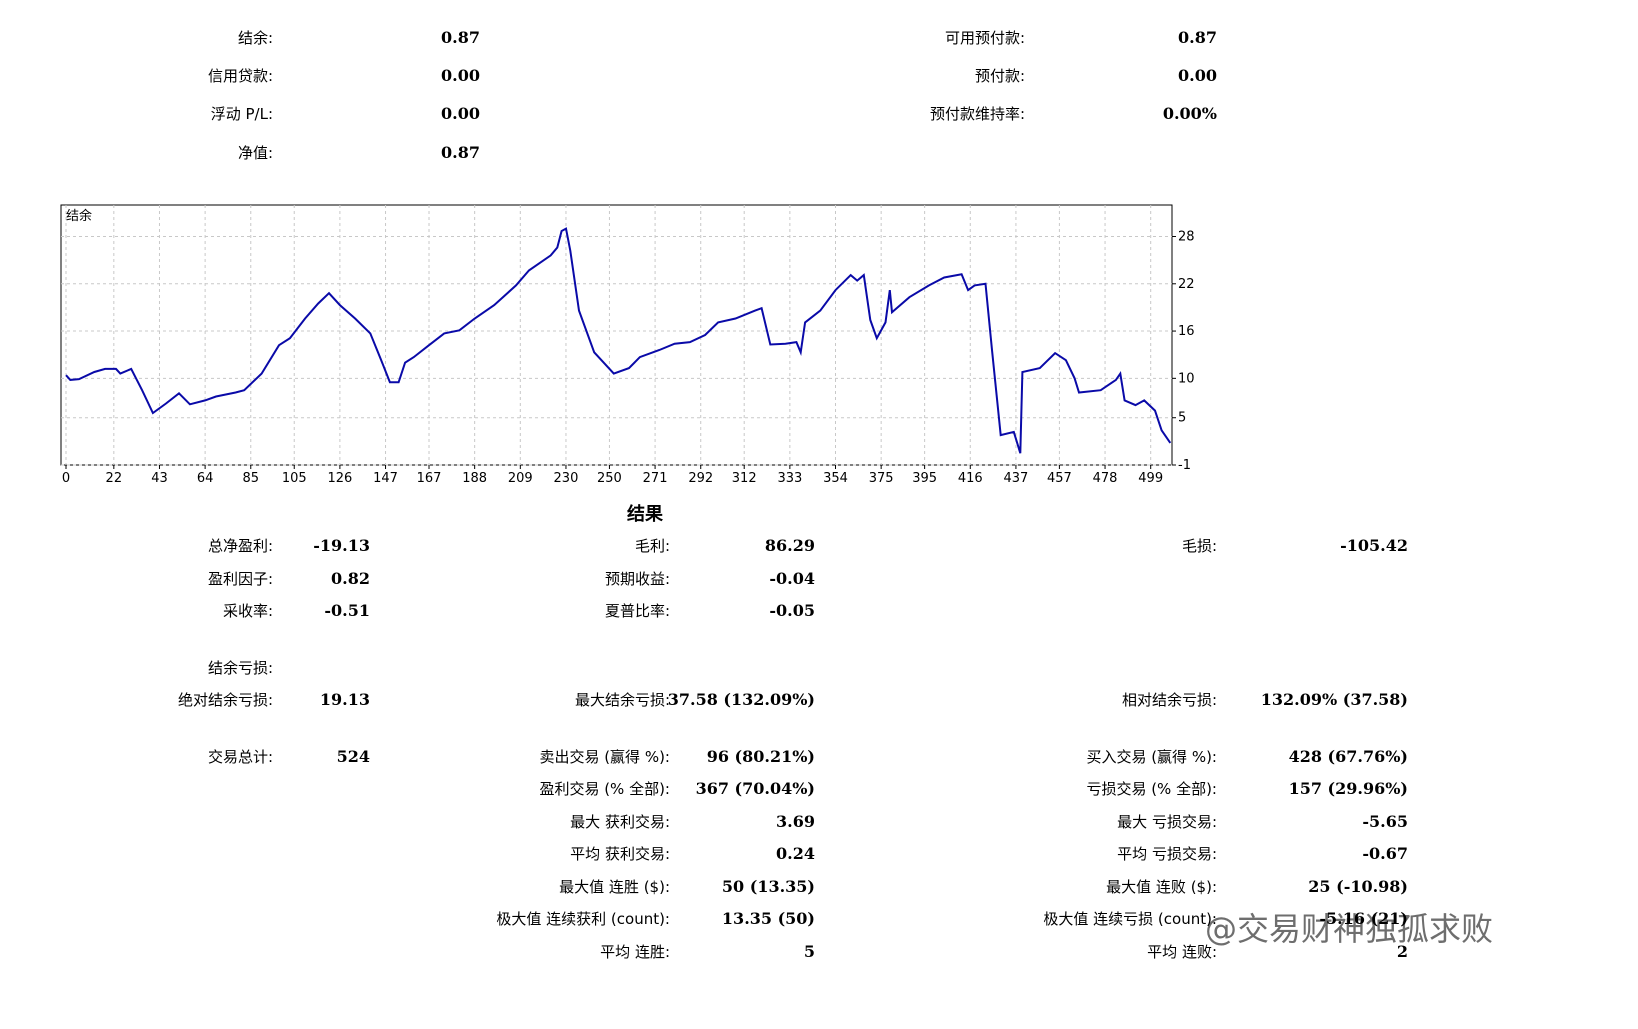 This screenshot has height=1029, width=1638. I want to click on result-value: 2, so click(1402, 951).